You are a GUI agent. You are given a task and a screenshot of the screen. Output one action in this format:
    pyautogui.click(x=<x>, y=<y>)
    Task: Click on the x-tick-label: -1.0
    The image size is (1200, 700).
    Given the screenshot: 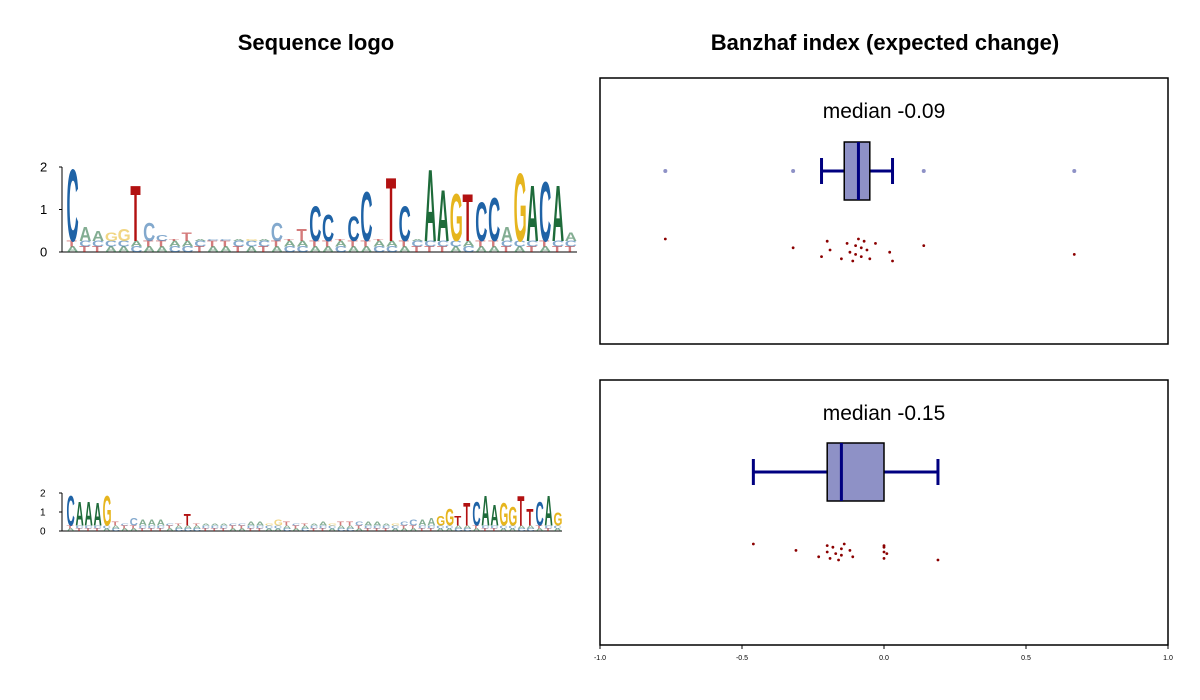 What is the action you would take?
    pyautogui.click(x=600, y=658)
    